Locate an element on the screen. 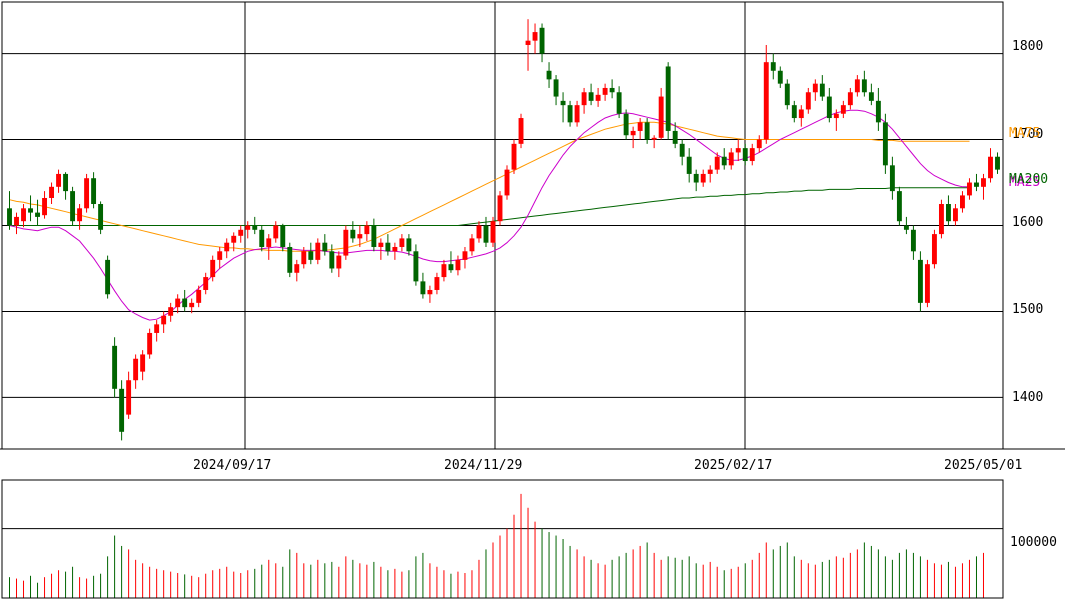 This screenshot has height=600, width=1065. y-tick-label-1500: 1500 is located at coordinates (1027, 309).